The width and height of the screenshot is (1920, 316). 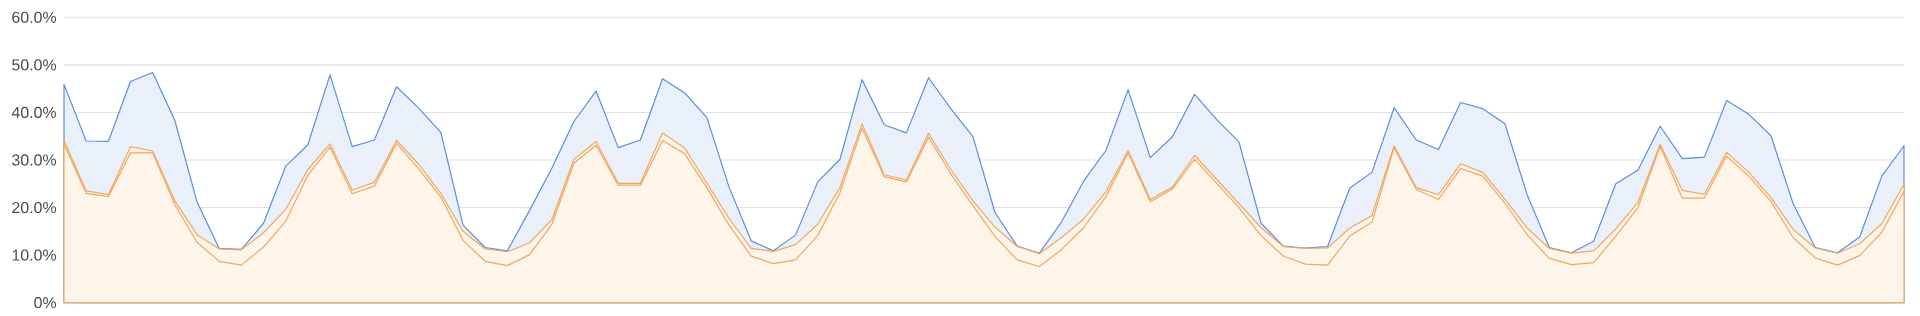 What do you see at coordinates (34, 17) in the screenshot?
I see `y-tick-label: 60.0%` at bounding box center [34, 17].